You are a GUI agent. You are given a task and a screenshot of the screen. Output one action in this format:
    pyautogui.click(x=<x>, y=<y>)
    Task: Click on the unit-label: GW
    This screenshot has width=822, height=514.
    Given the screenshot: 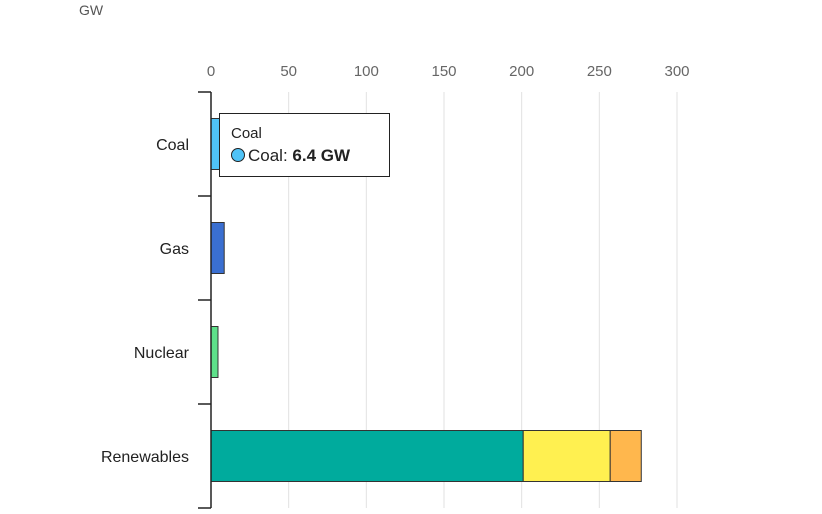 What is the action you would take?
    pyautogui.click(x=91, y=10)
    